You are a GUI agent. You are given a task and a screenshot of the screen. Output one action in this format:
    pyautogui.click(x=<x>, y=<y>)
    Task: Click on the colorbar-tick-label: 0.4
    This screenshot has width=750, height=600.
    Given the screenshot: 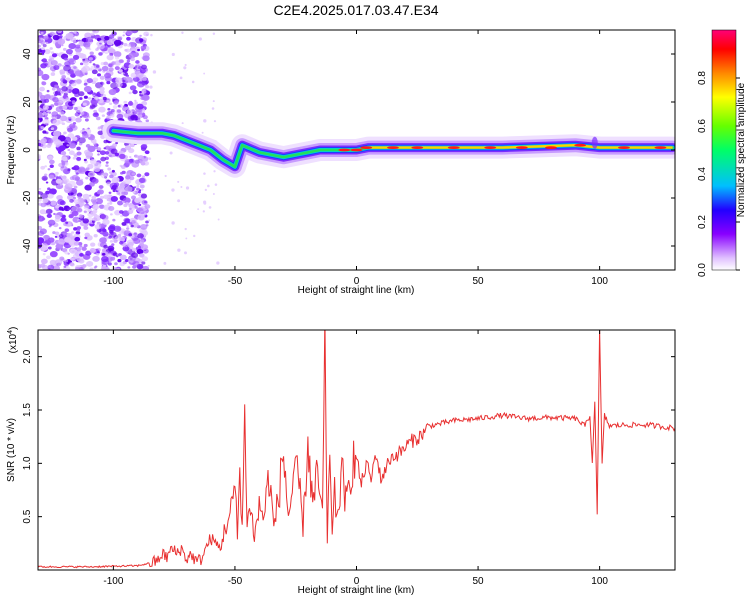 What is the action you would take?
    pyautogui.click(x=702, y=174)
    